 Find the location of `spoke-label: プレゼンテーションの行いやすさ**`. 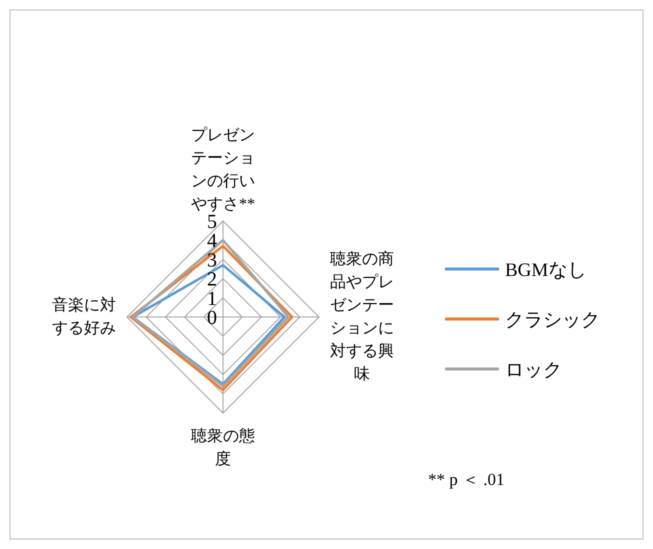

spoke-label: プレゼンテーションの行いやすさ** is located at coordinates (223, 169).